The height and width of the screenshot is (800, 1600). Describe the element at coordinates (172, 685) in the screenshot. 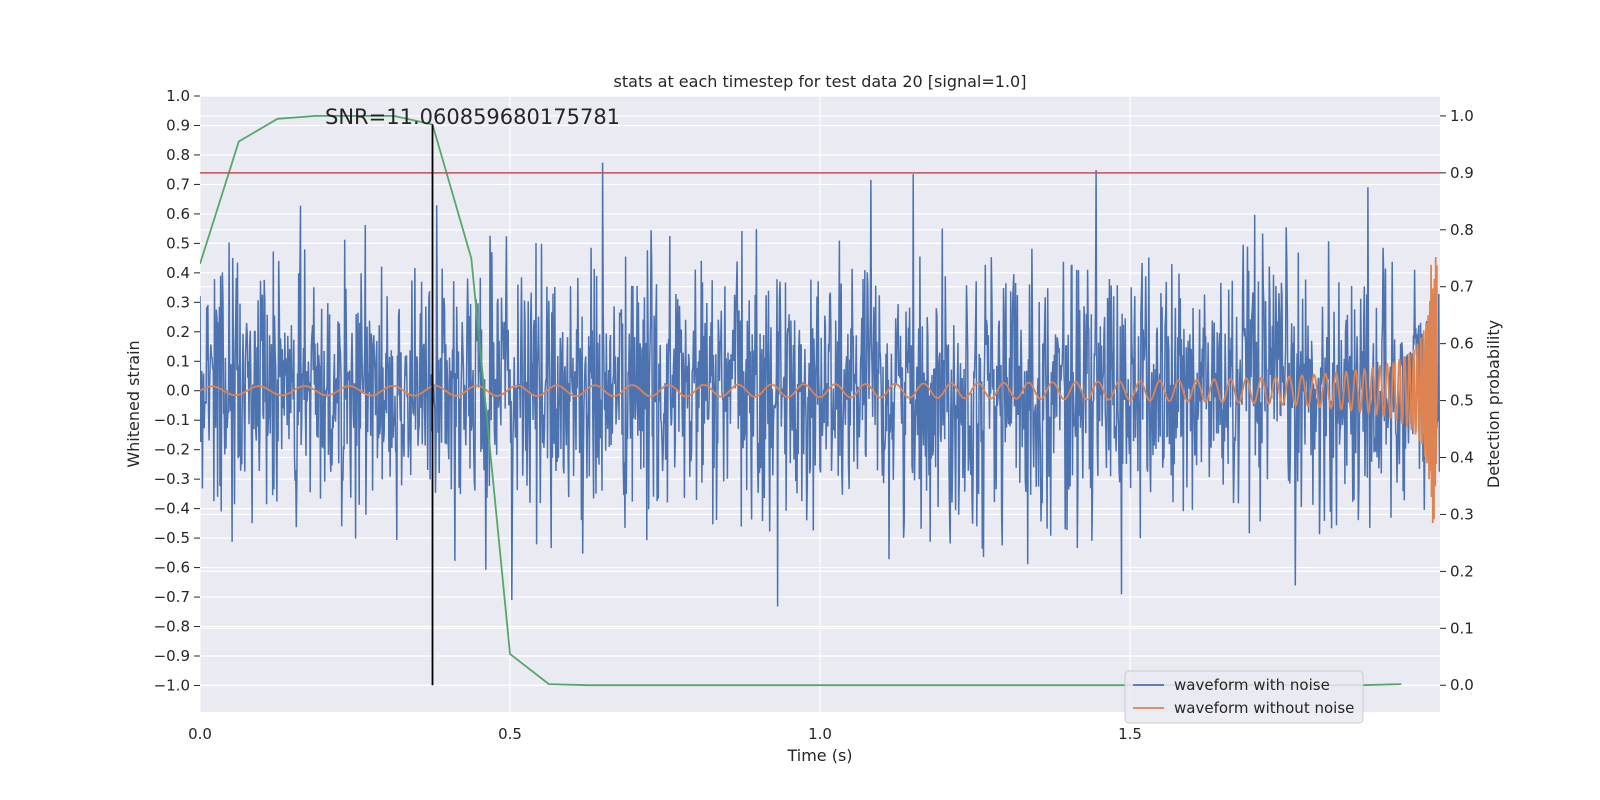

I see `y-tick-label: −1.0` at that location.